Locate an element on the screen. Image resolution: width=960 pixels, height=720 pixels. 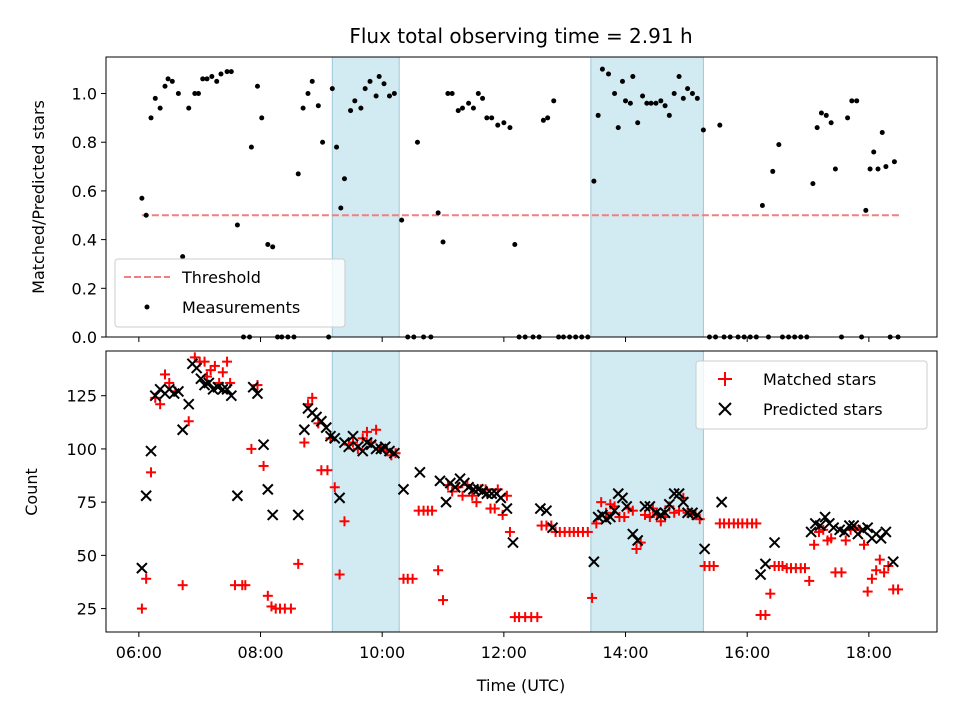
bottom-y-axis-label: Count is located at coordinates (31, 492).